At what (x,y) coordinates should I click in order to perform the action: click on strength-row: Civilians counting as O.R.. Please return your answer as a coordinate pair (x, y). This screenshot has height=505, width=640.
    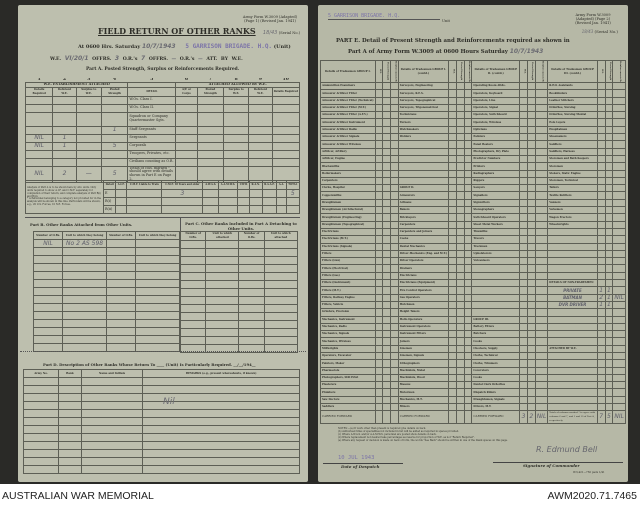
    Looking at the image, I should click on (162, 162).